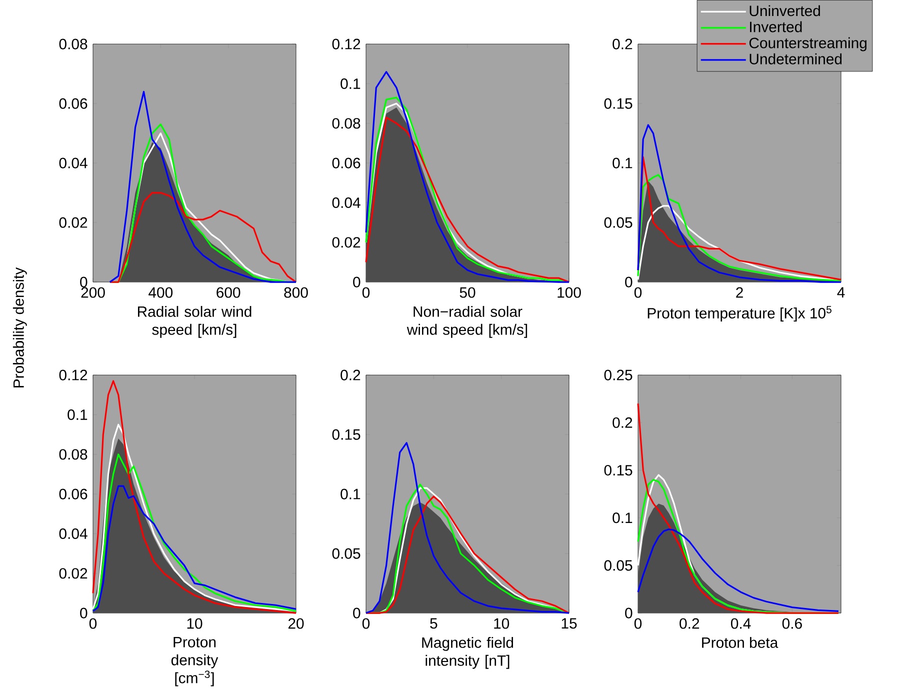 The image size is (909, 691). I want to click on x-tick-label: 5, so click(434, 623).